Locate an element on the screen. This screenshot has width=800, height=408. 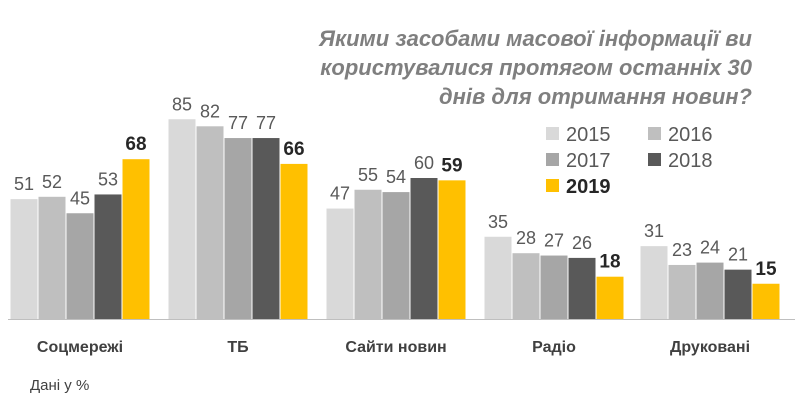
data-label-2017-1: 77 is located at coordinates (238, 123).